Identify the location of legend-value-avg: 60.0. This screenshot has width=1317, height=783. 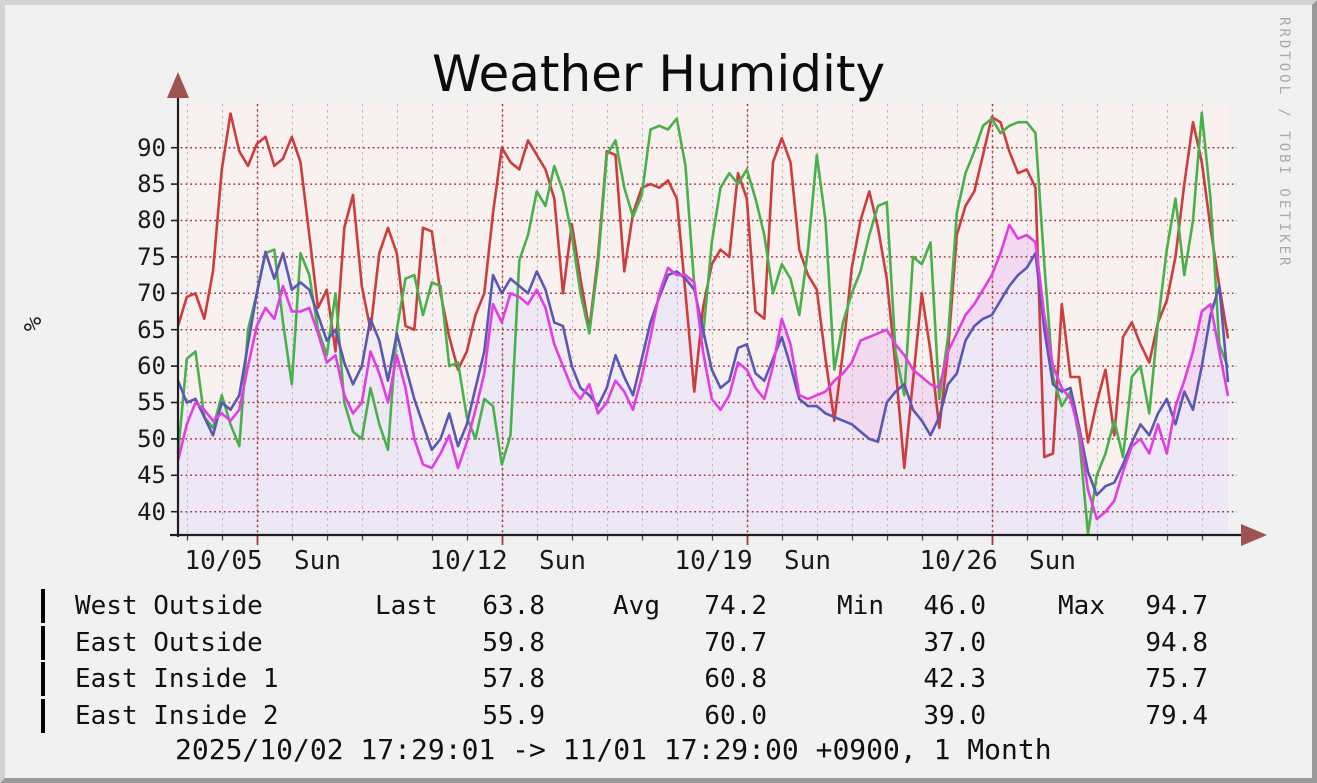
(735, 715).